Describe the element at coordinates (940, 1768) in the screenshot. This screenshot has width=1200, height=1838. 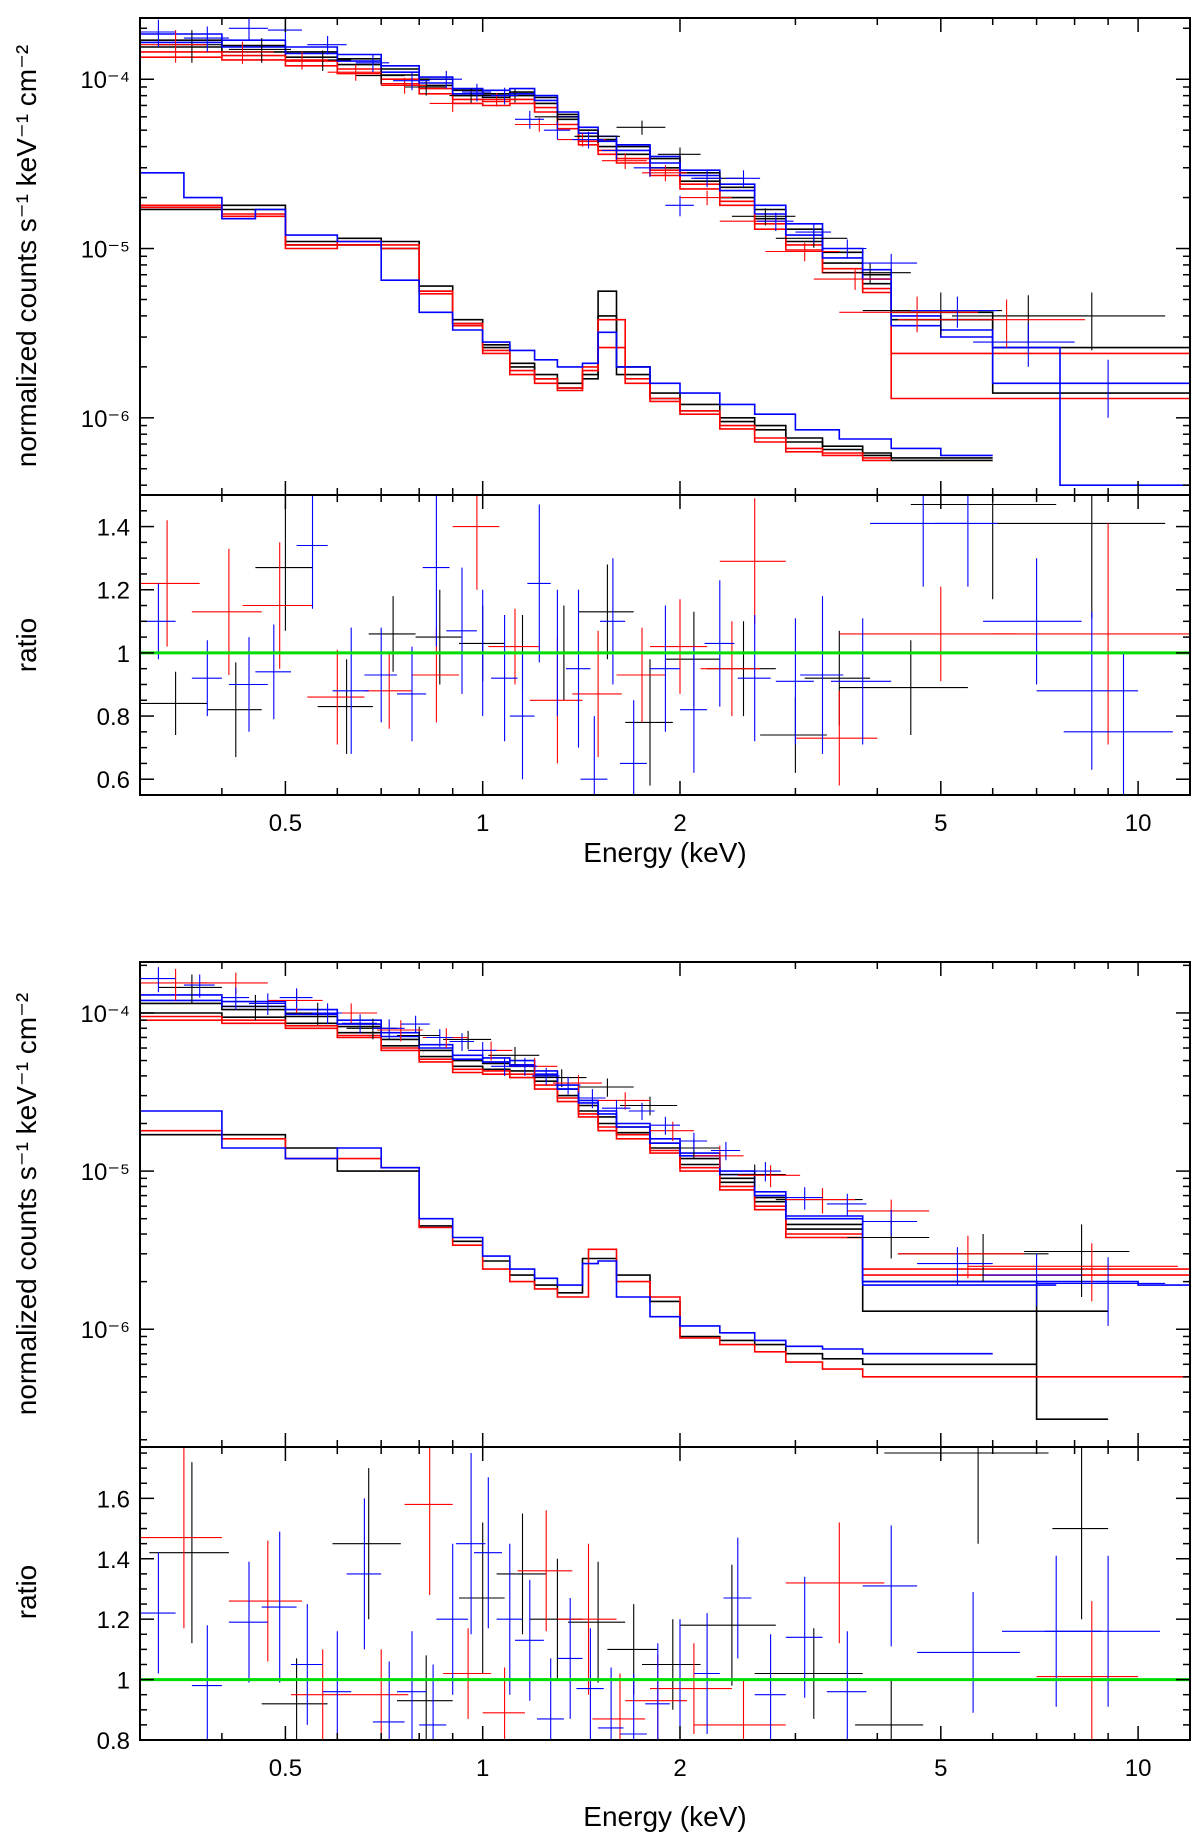
I see `x-tick-label: 5` at that location.